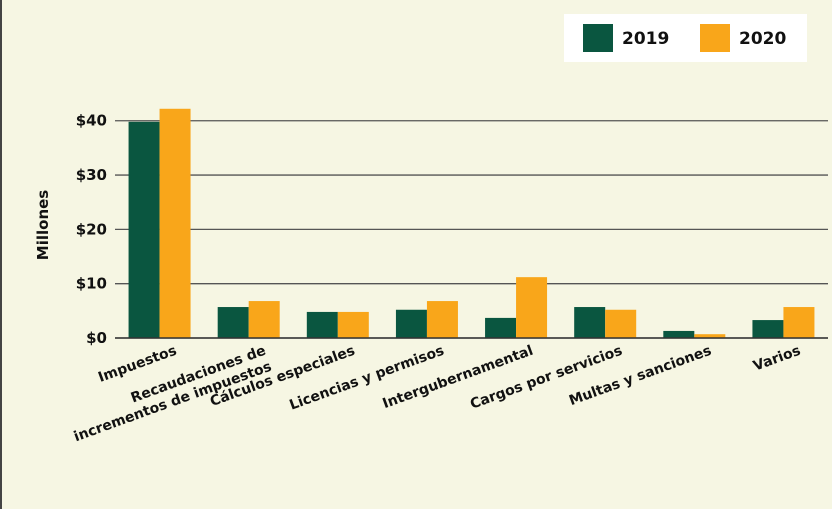 This screenshot has width=832, height=509. What do you see at coordinates (96, 338) in the screenshot?
I see `y-tick-label: $0` at bounding box center [96, 338].